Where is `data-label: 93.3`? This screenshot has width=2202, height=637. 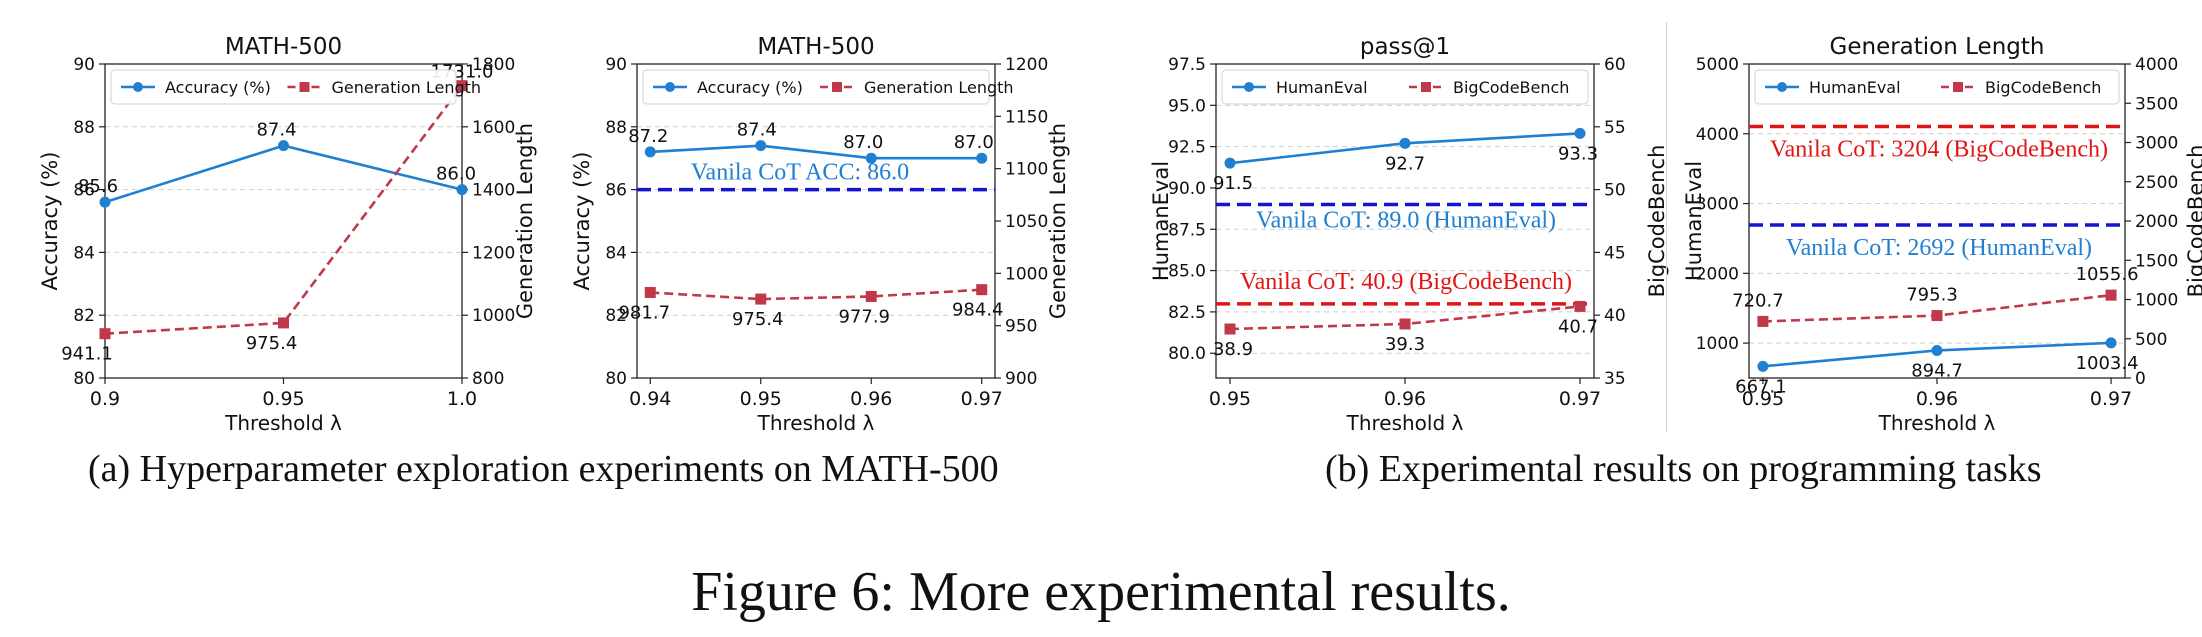 data-label: 93.3 is located at coordinates (1578, 153).